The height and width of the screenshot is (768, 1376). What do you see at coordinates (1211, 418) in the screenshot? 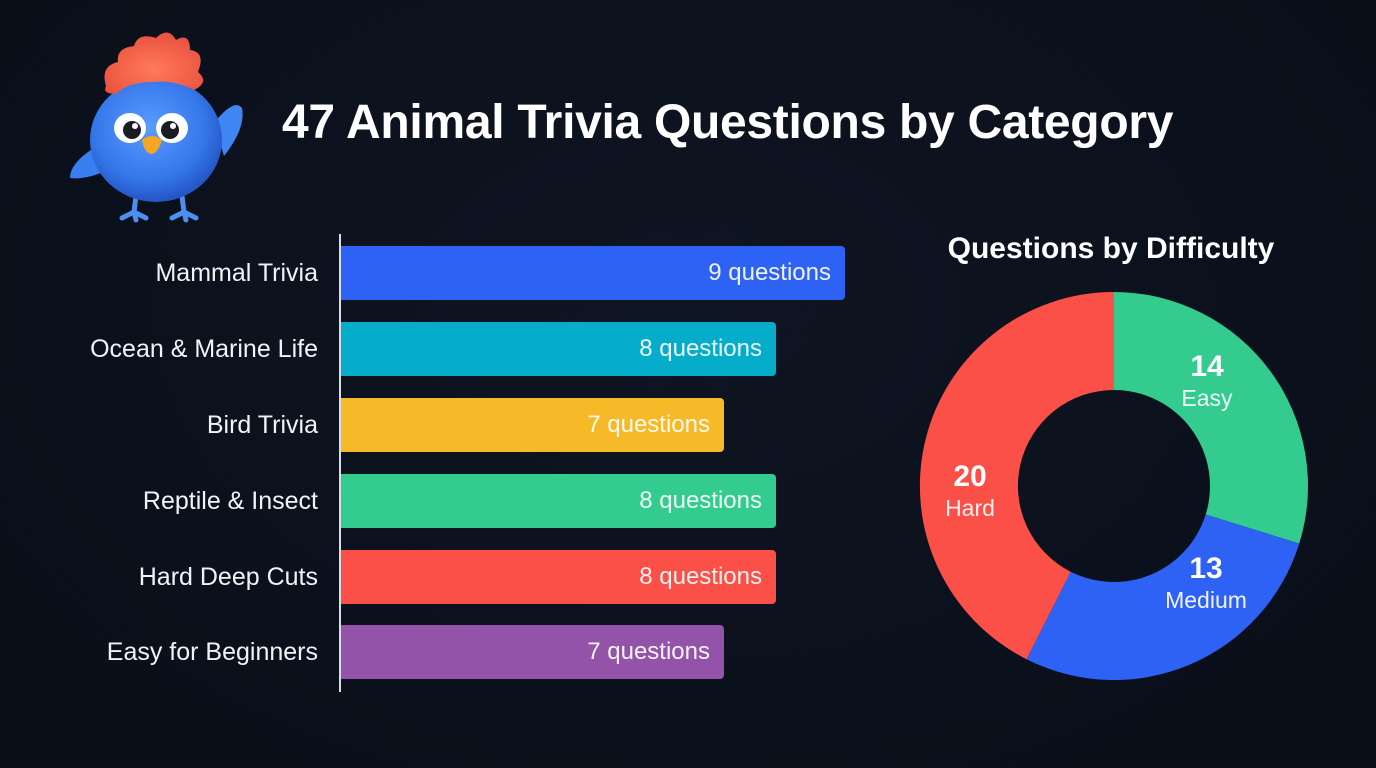
I see `donut-segment-easy` at bounding box center [1211, 418].